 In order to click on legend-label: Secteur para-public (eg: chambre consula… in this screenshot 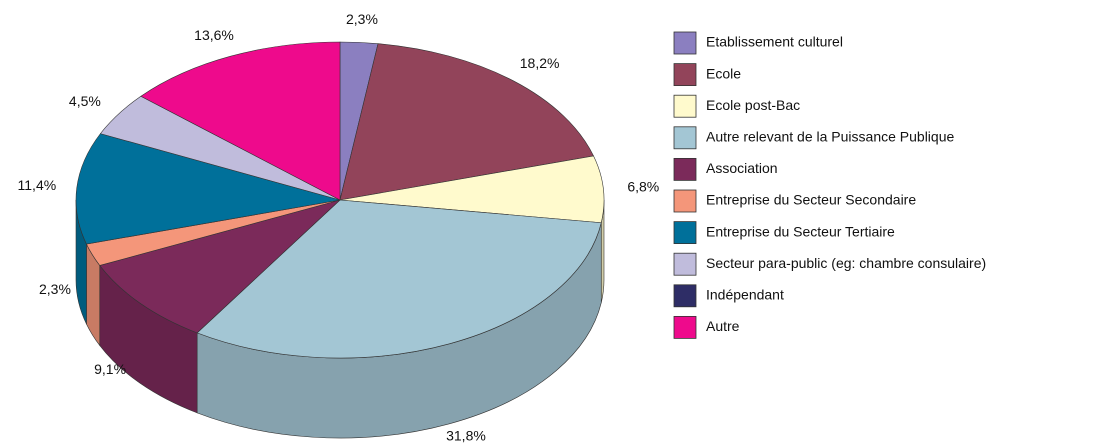, I will do `click(846, 263)`.